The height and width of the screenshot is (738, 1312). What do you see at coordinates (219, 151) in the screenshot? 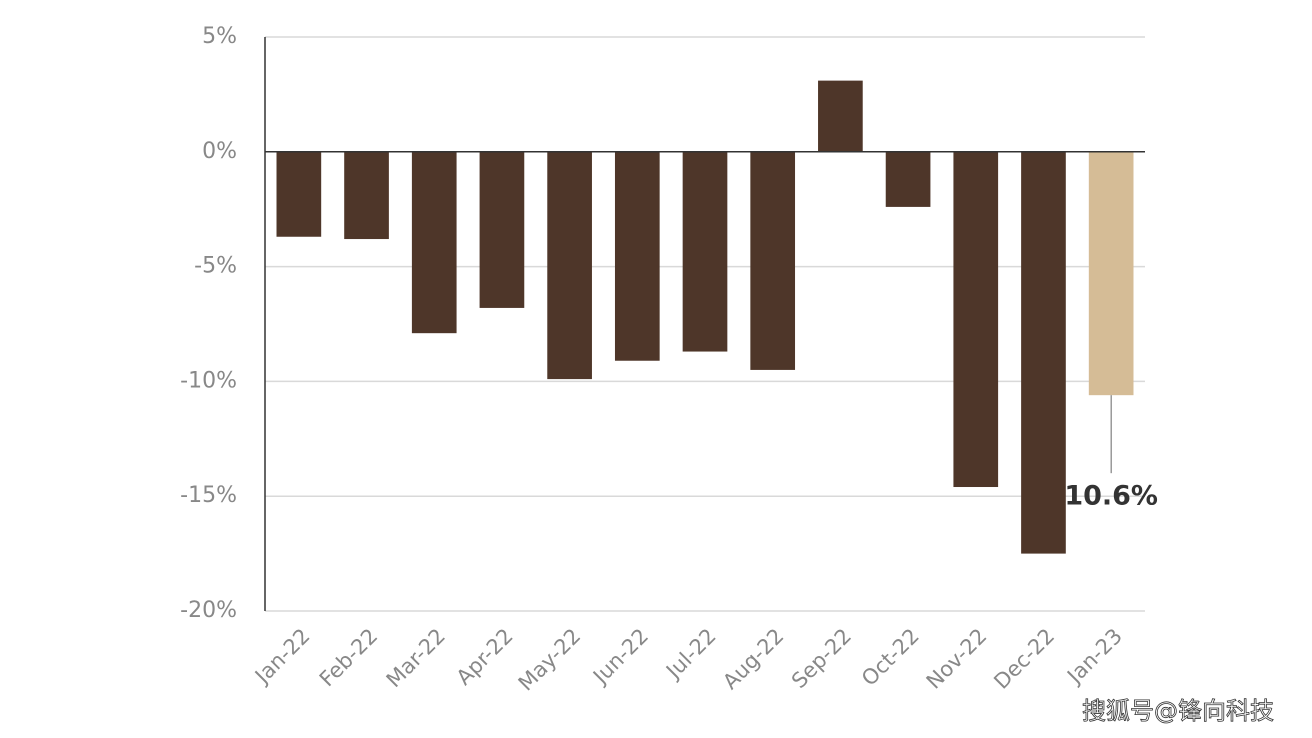
I see `y-tick-label: 0%` at bounding box center [219, 151].